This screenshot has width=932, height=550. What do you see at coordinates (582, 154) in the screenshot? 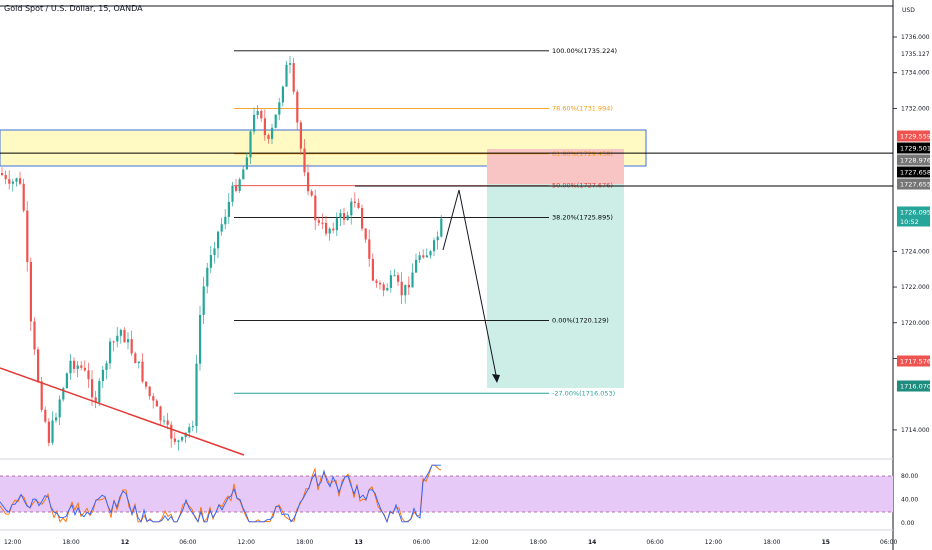
I see `fib-label: 61.80%(1729.458)` at bounding box center [582, 154].